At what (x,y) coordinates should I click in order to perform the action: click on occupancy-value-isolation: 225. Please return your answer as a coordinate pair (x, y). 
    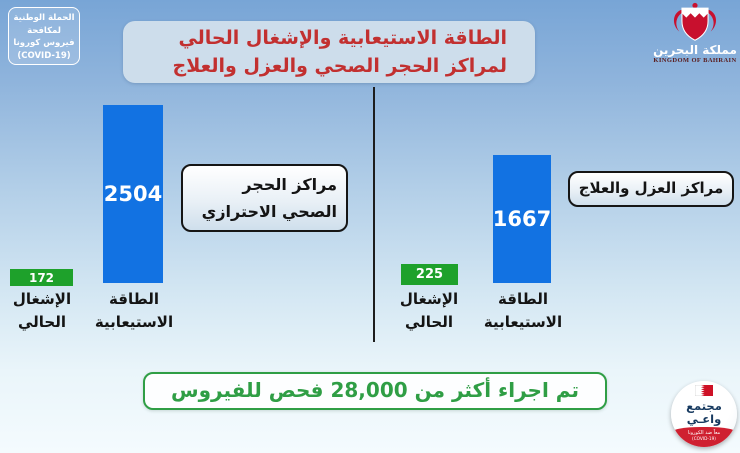
    Looking at the image, I should click on (429, 274).